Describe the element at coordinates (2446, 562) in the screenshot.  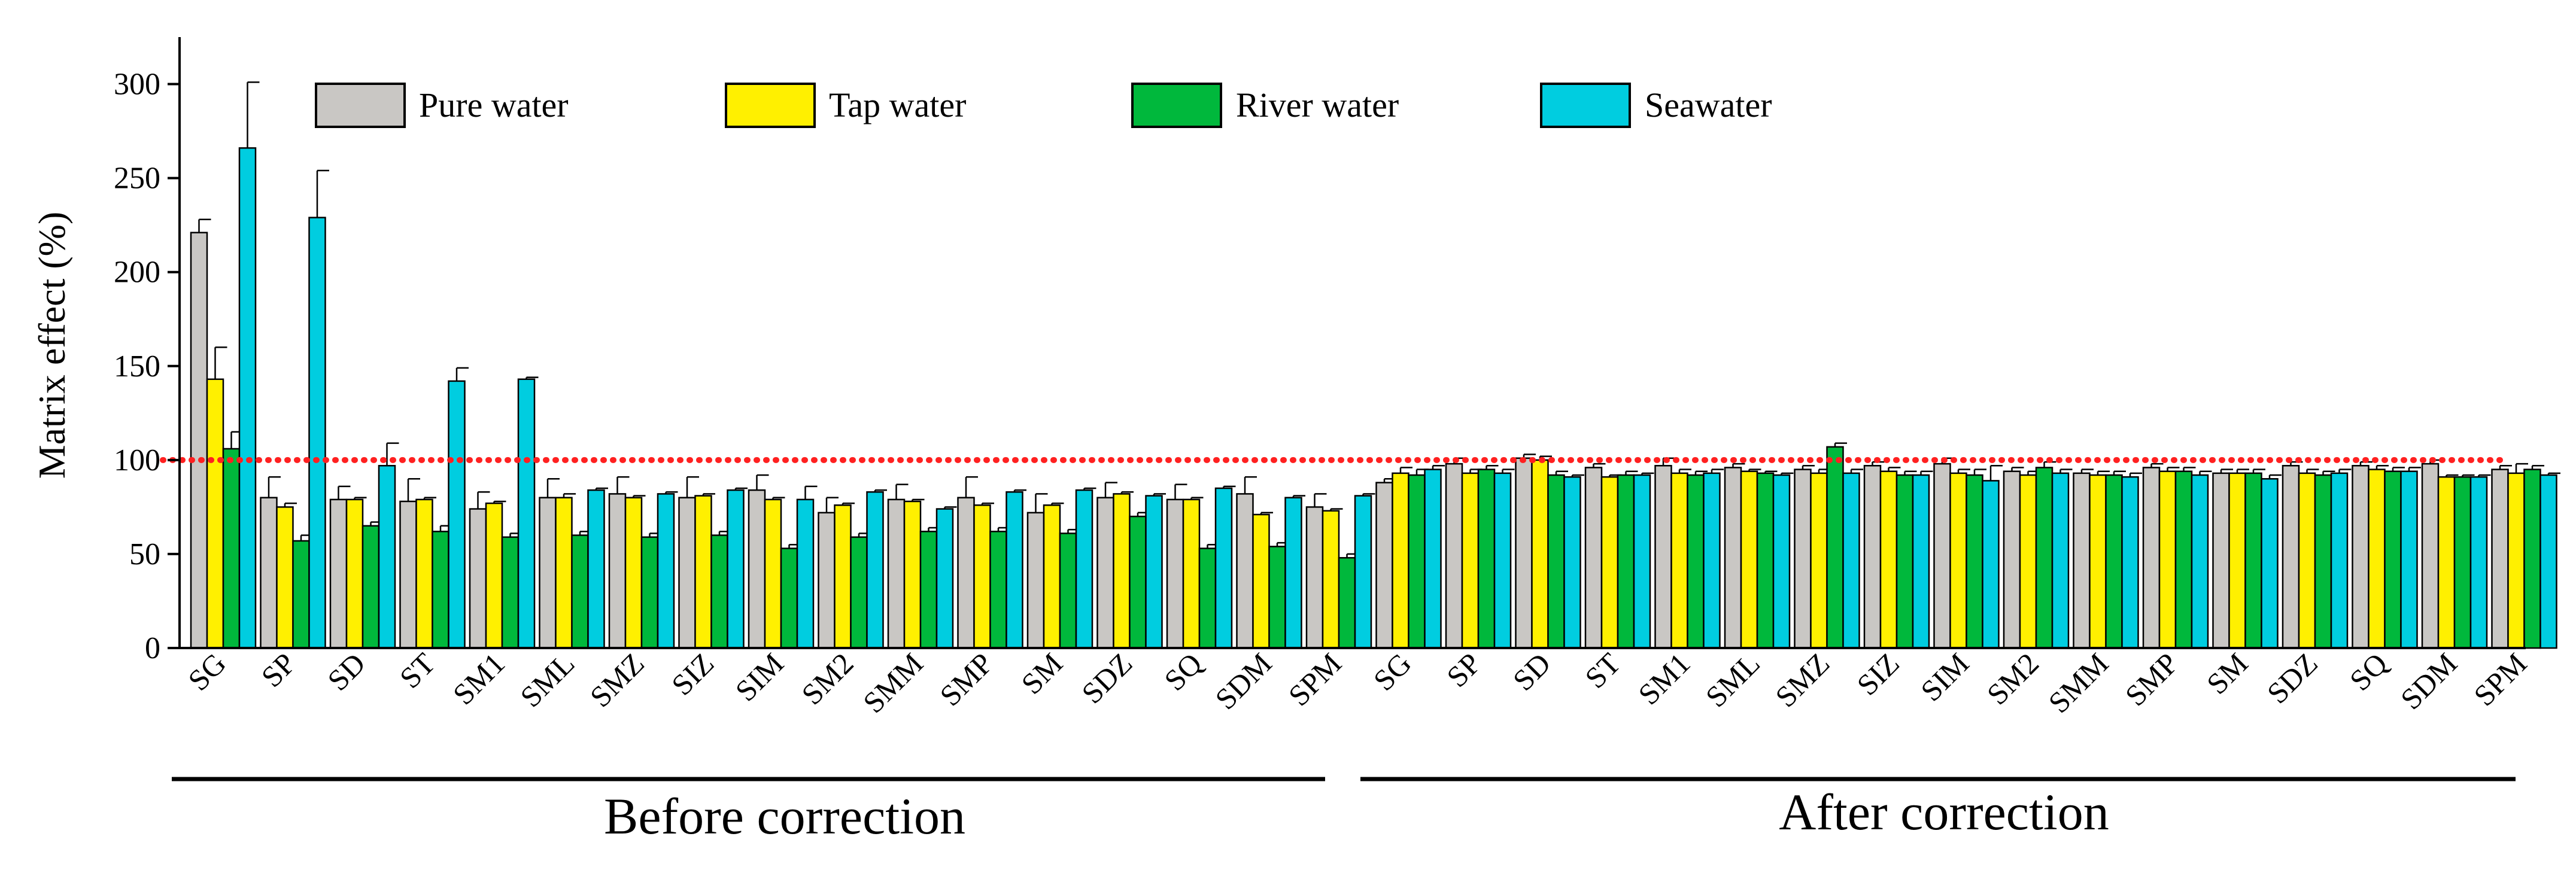
I see `bar-tap-water-sdm-after` at that location.